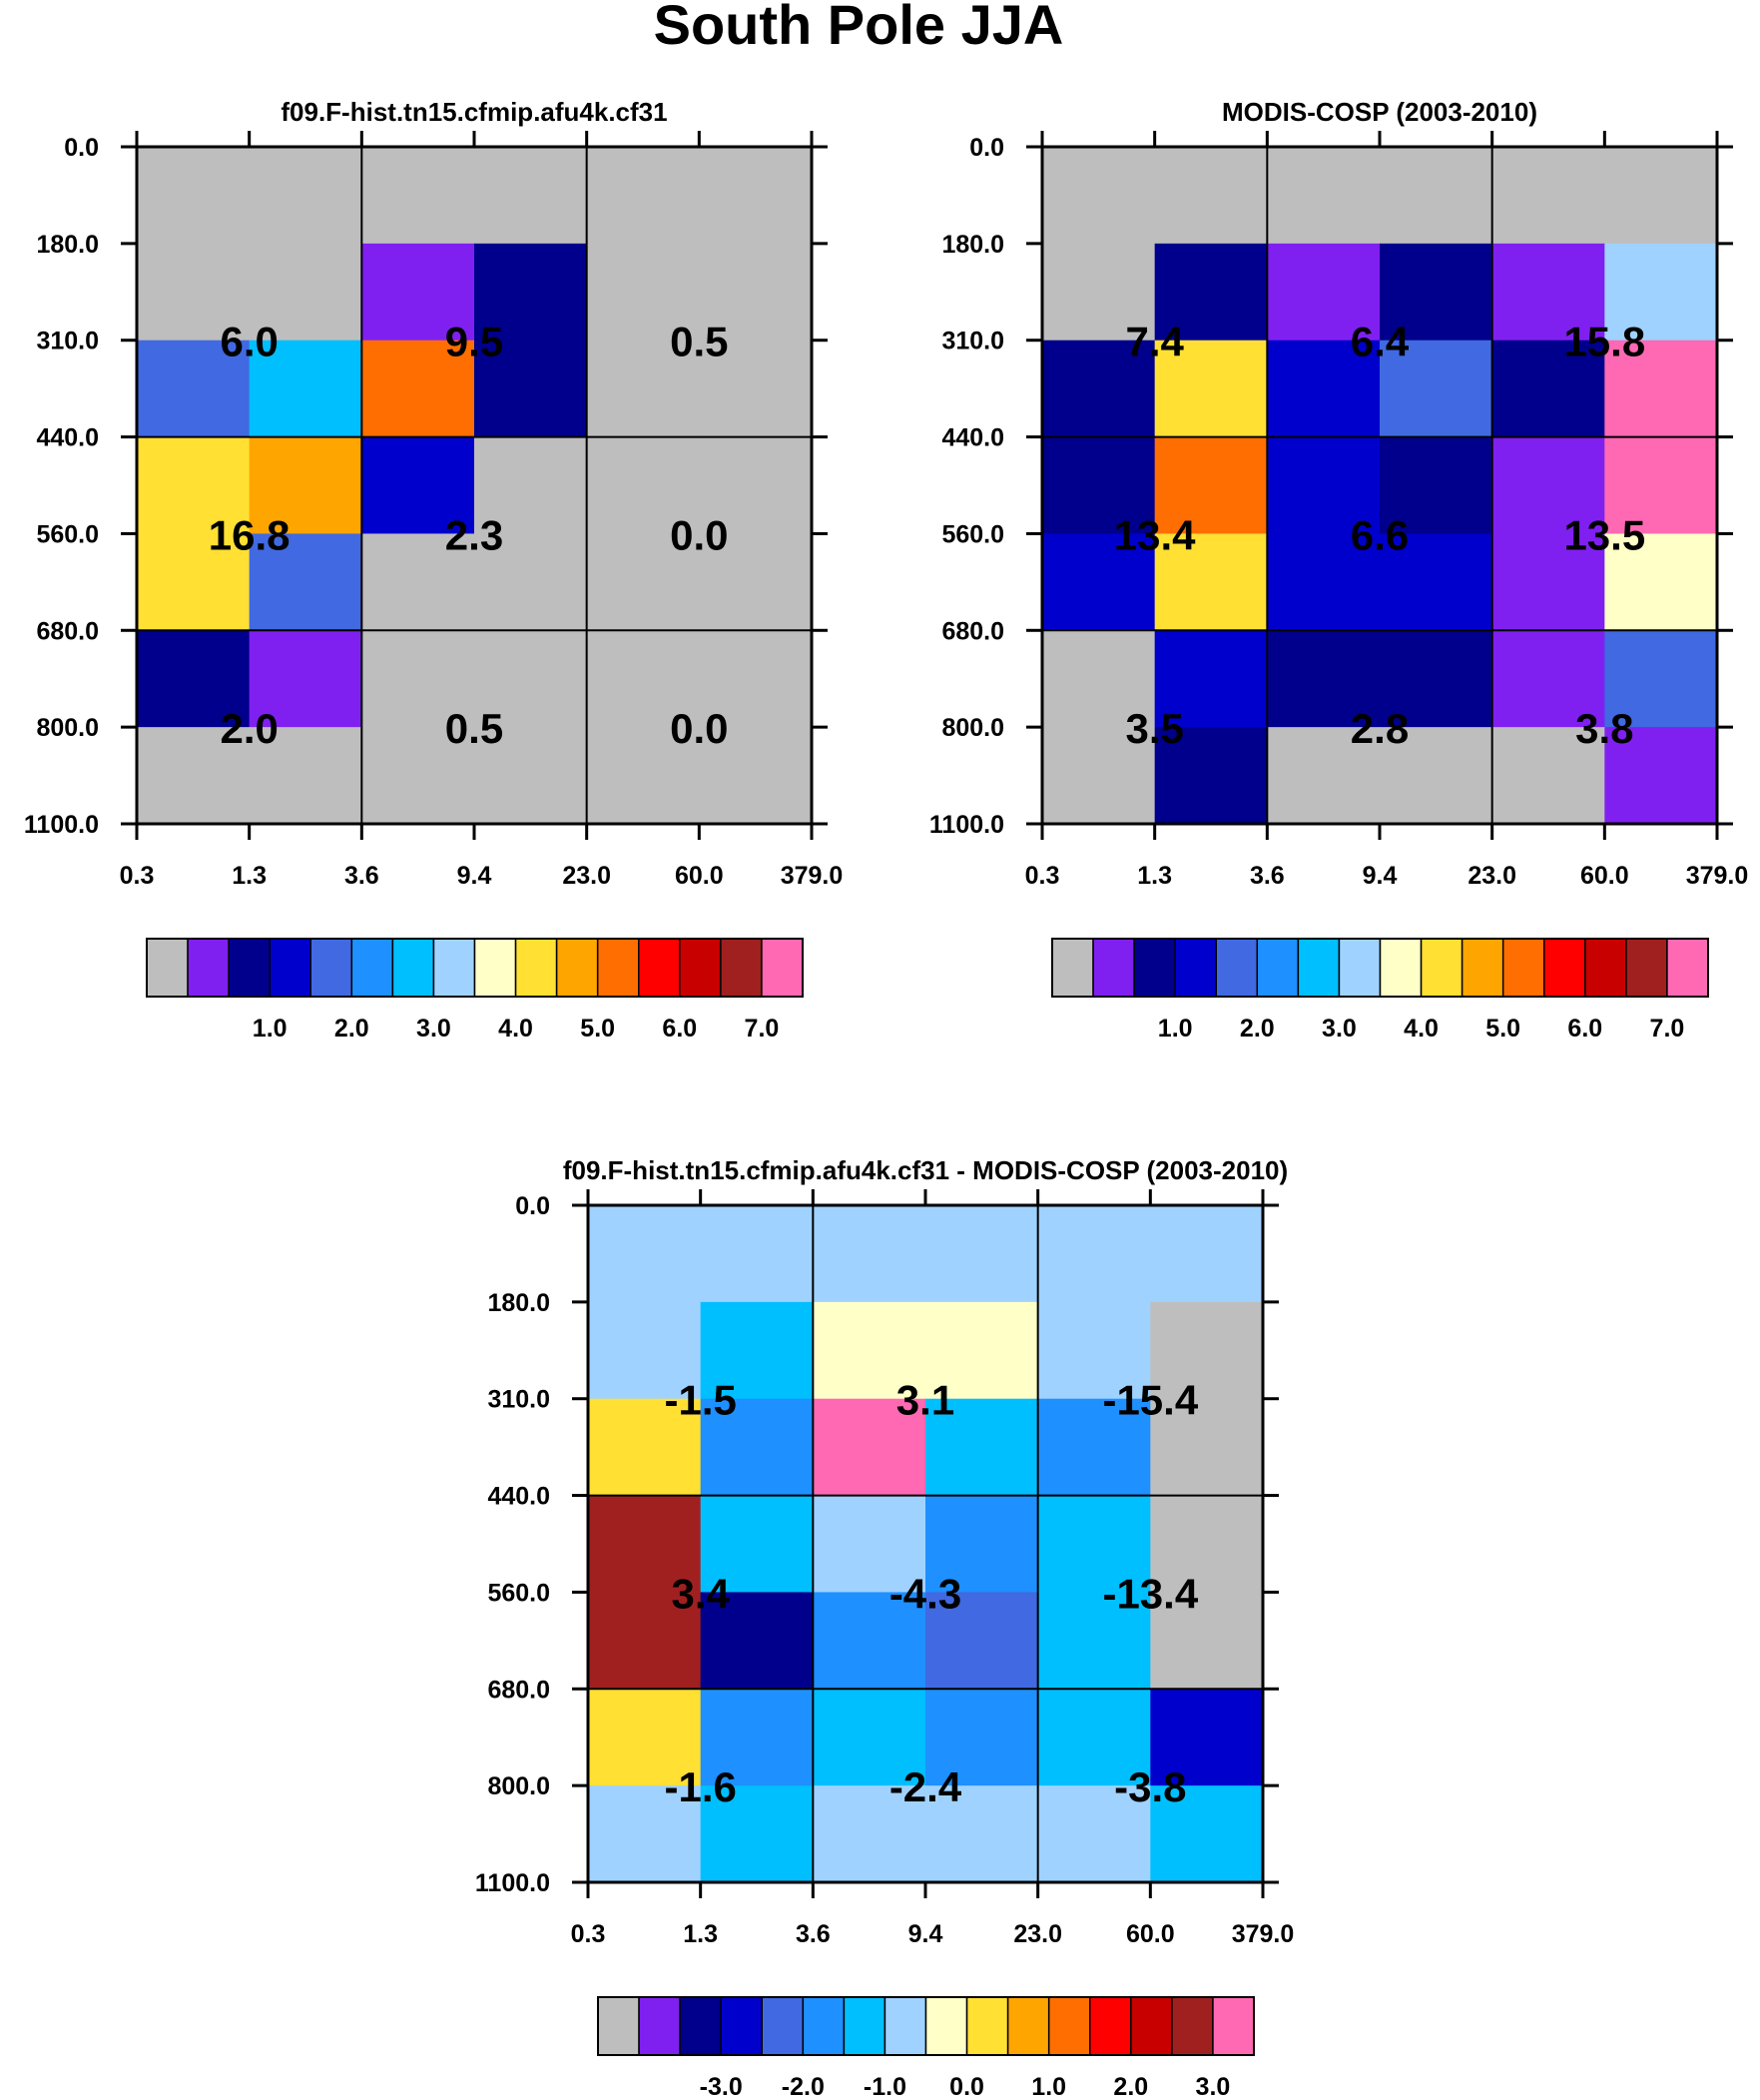 The width and height of the screenshot is (1760, 2100). What do you see at coordinates (1381, 342) in the screenshot?
I see `group-total-label: 6.4` at bounding box center [1381, 342].